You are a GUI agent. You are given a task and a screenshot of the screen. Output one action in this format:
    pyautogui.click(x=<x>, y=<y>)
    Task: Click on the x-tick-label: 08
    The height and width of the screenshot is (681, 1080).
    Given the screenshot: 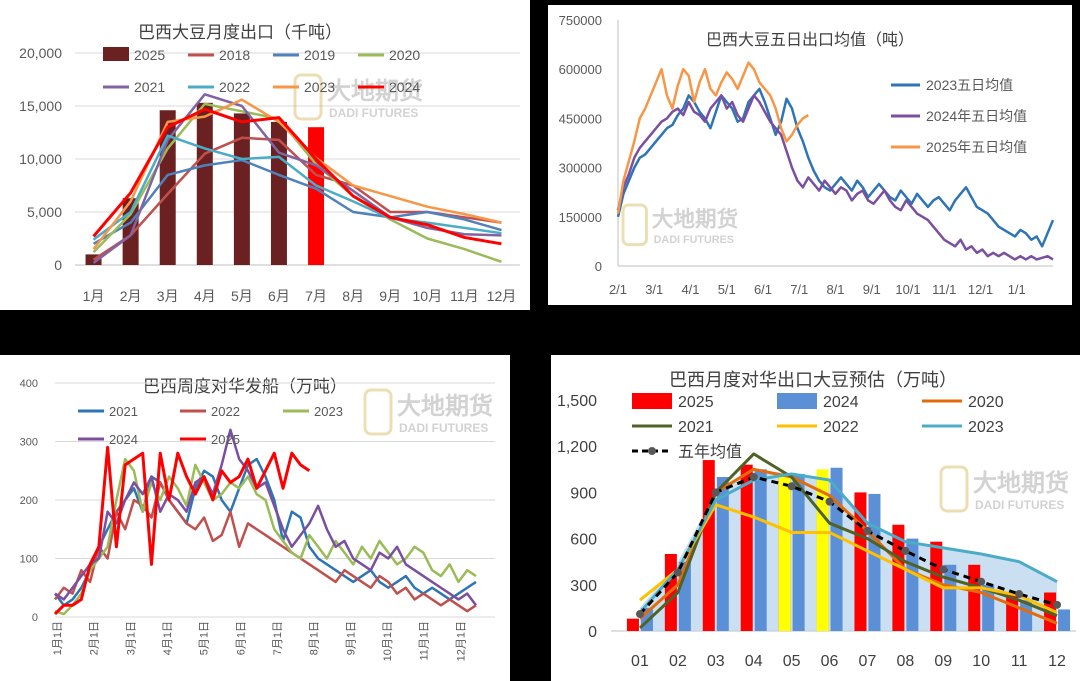 What is the action you would take?
    pyautogui.click(x=905, y=661)
    